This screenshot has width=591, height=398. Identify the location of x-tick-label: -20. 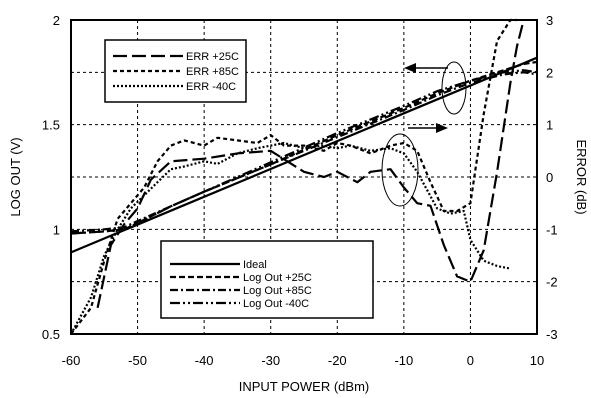
(337, 360).